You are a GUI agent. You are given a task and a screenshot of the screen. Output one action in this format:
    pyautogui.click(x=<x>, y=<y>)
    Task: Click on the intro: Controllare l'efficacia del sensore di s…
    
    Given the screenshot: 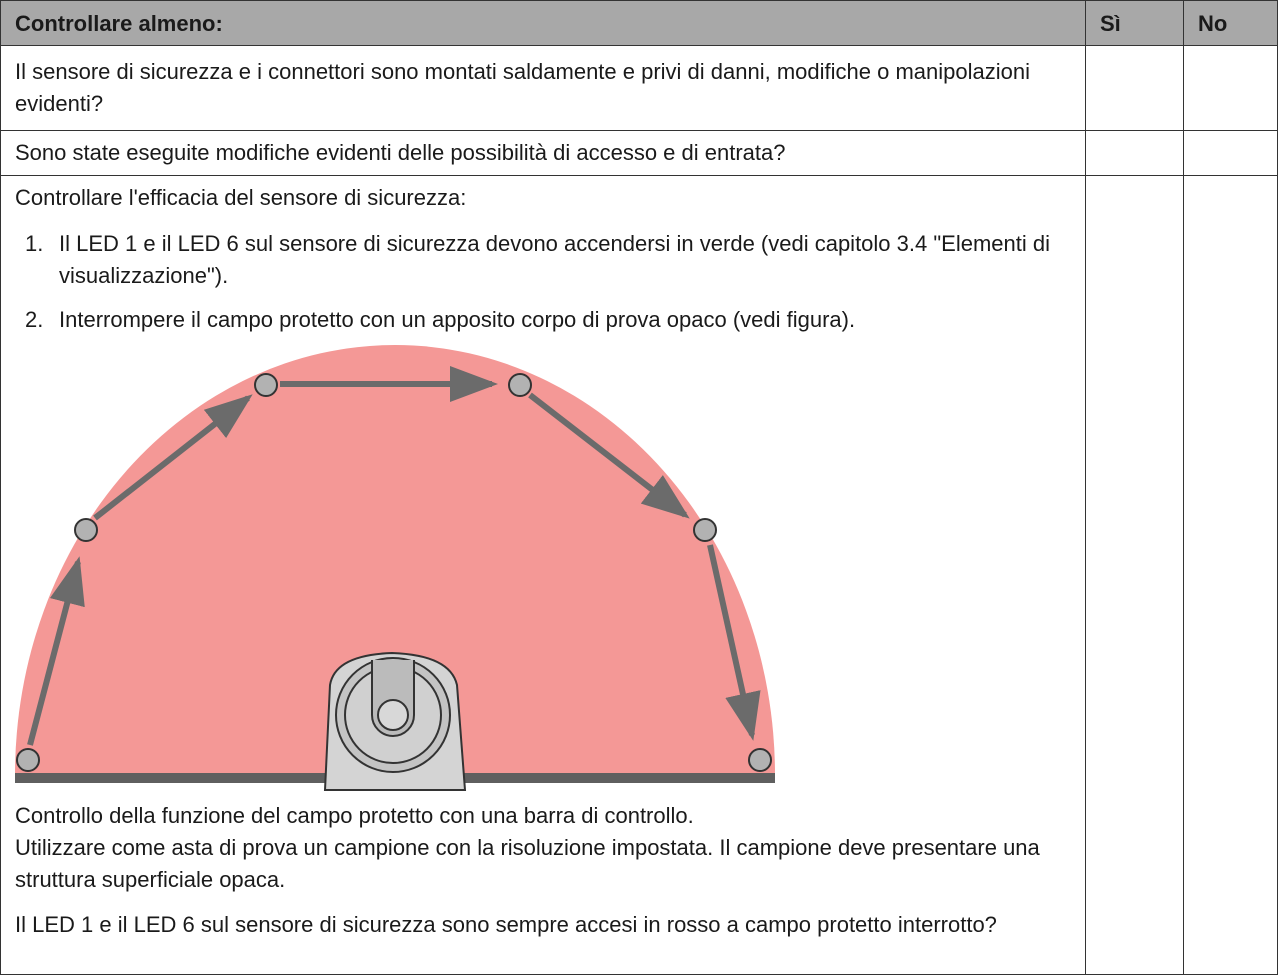 What is the action you would take?
    pyautogui.click(x=241, y=197)
    